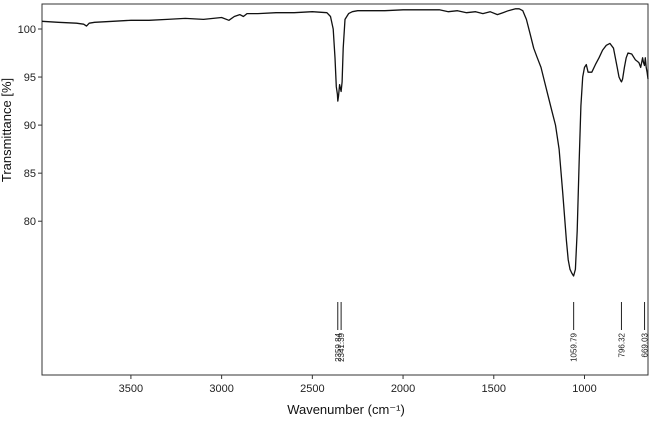 Image resolution: width=650 pixels, height=422 pixels. What do you see at coordinates (7, 130) in the screenshot?
I see `y-axis-title: Transmittance [%]` at bounding box center [7, 130].